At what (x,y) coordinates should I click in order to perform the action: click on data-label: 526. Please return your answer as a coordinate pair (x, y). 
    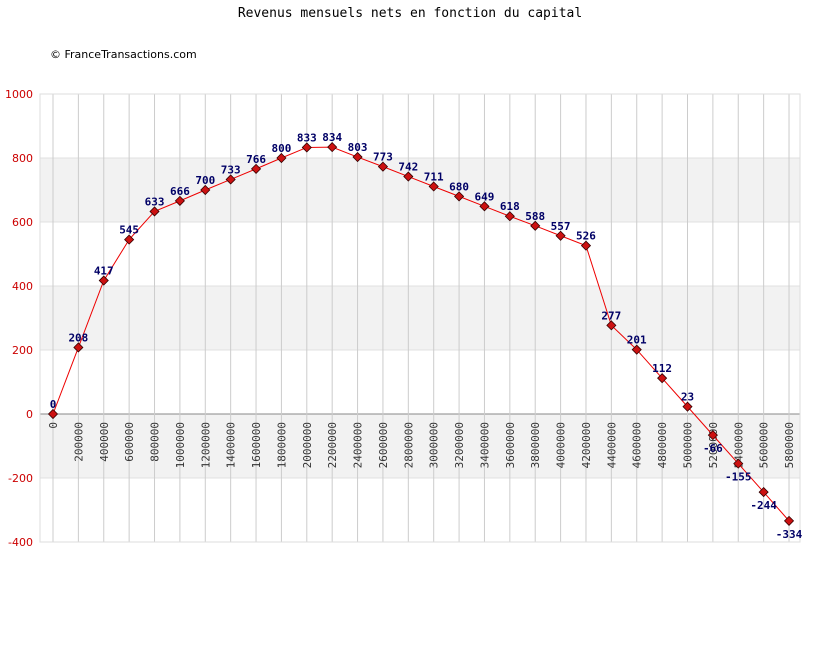
    Looking at the image, I should click on (586, 236).